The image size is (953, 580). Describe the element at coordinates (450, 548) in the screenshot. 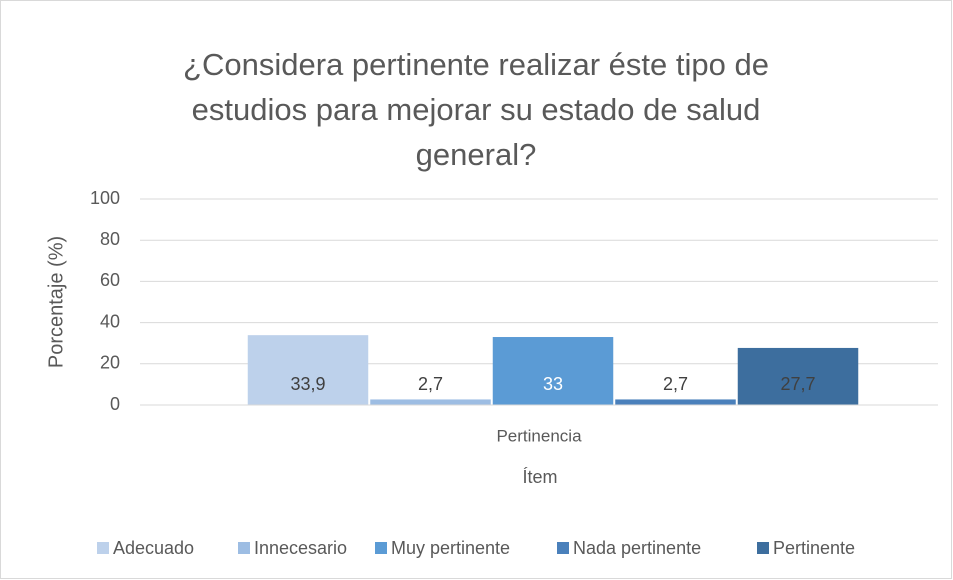

I see `legend-label: Muy pertinente` at that location.